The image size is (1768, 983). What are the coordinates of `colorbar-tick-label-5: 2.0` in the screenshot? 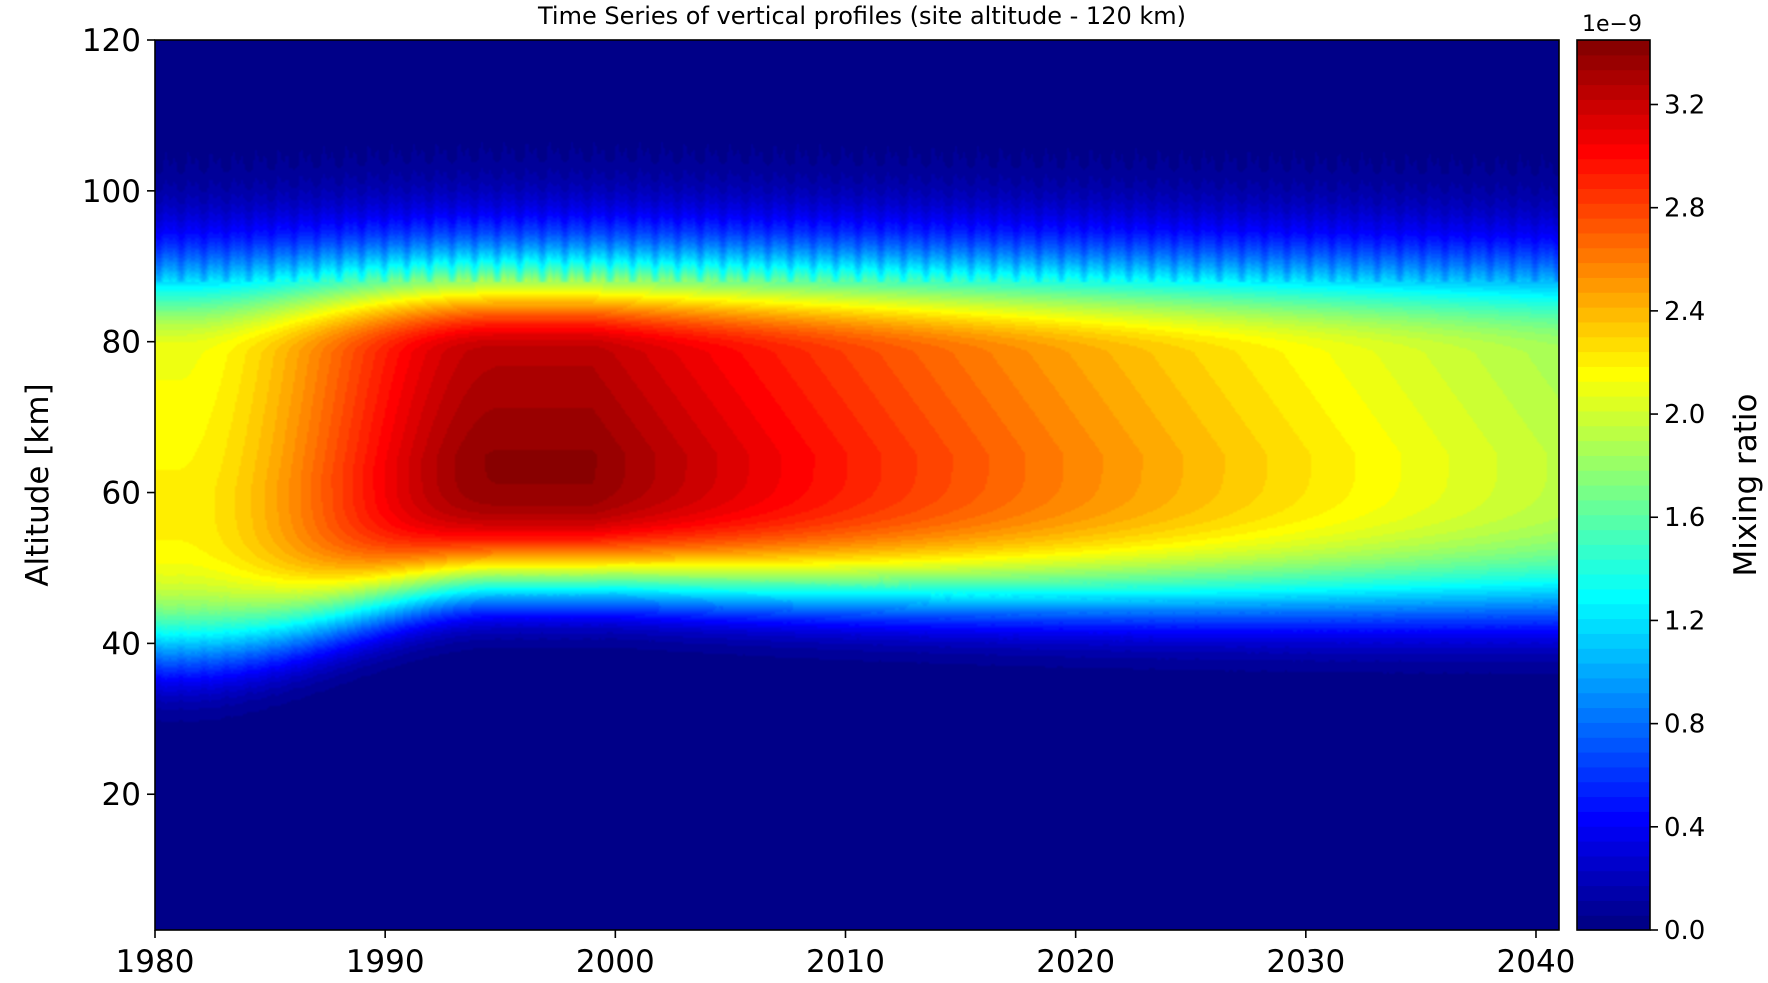 It's located at (1684, 415).